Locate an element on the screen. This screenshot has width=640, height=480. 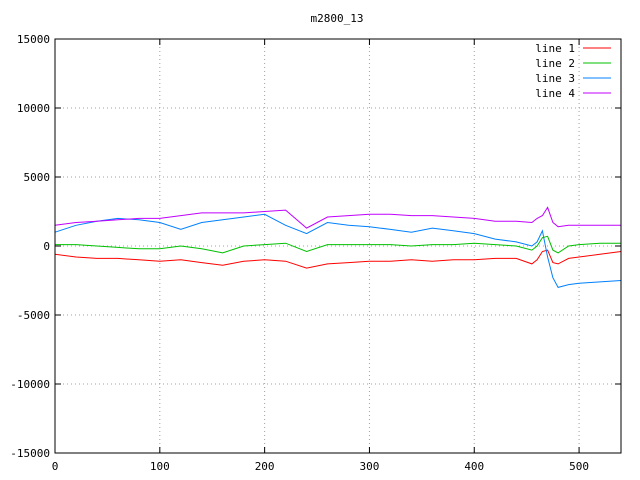
legend-label-1: line 1 is located at coordinates (555, 48).